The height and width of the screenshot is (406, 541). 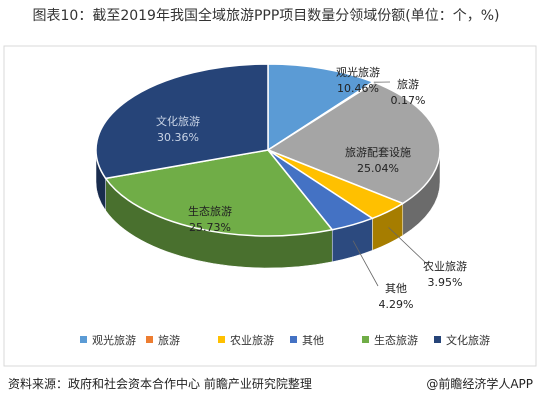 What do you see at coordinates (266, 16) in the screenshot?
I see `chart-title: 图表10：截至2019年我国全域旅游PPP项目数量分领域份额(单位：个，%)` at bounding box center [266, 16].